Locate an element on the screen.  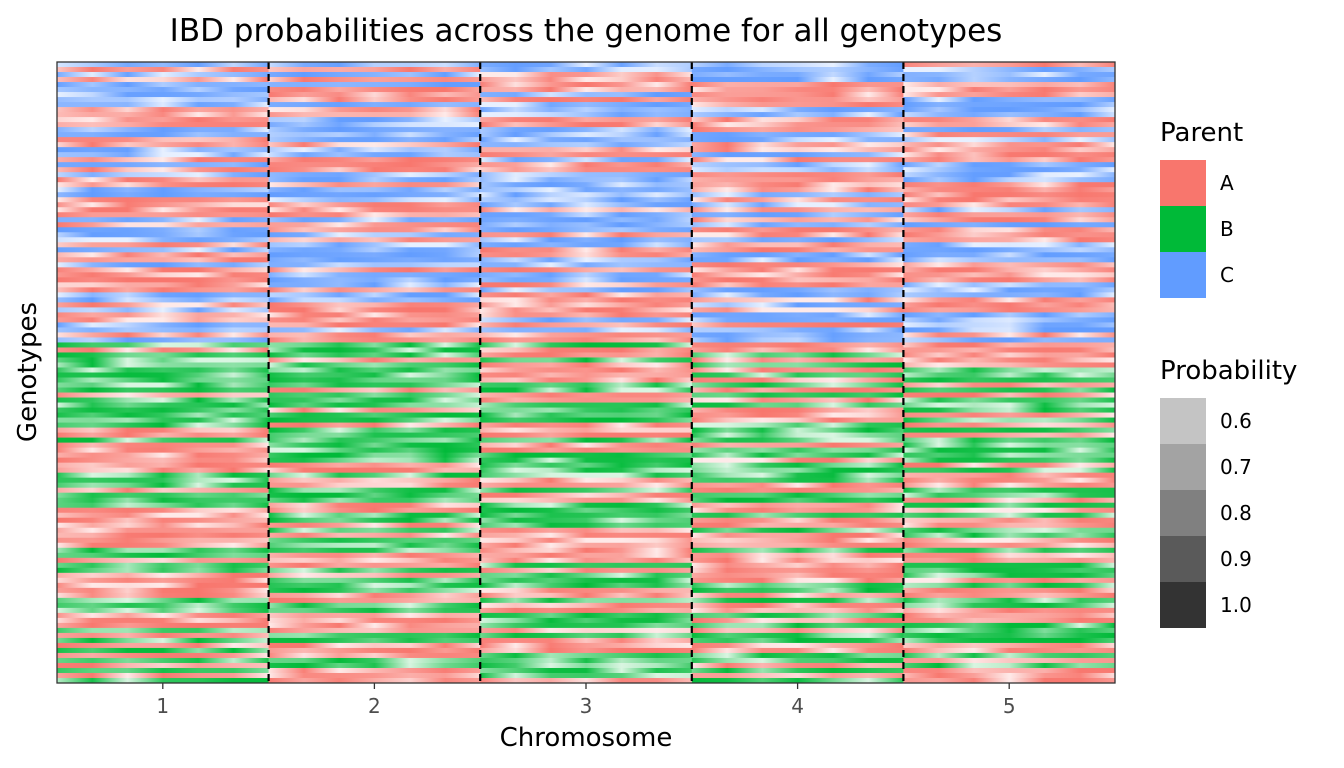
x-axis-title: Chromosome is located at coordinates (586, 738).